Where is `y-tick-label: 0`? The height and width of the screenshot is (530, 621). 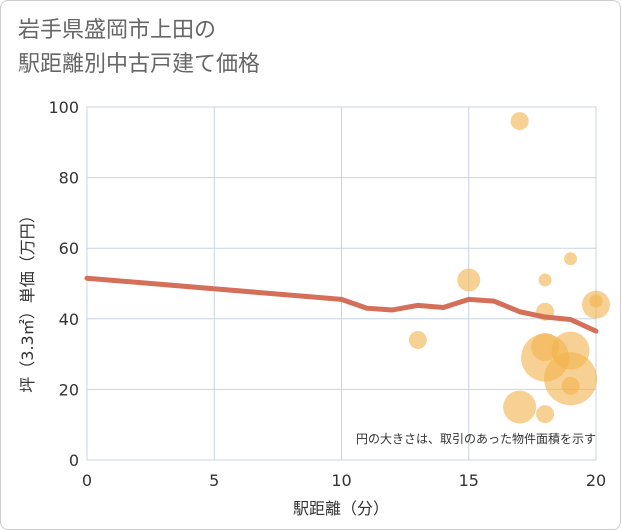 y-tick-label: 0 is located at coordinates (74, 460).